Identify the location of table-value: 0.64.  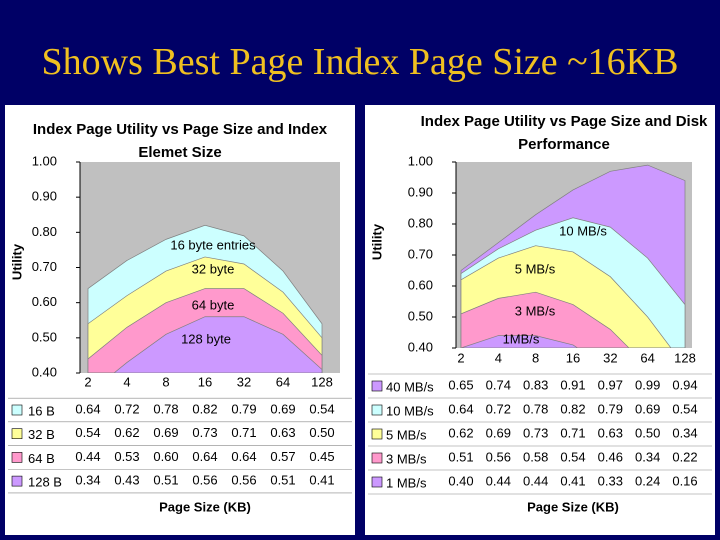
(87, 408).